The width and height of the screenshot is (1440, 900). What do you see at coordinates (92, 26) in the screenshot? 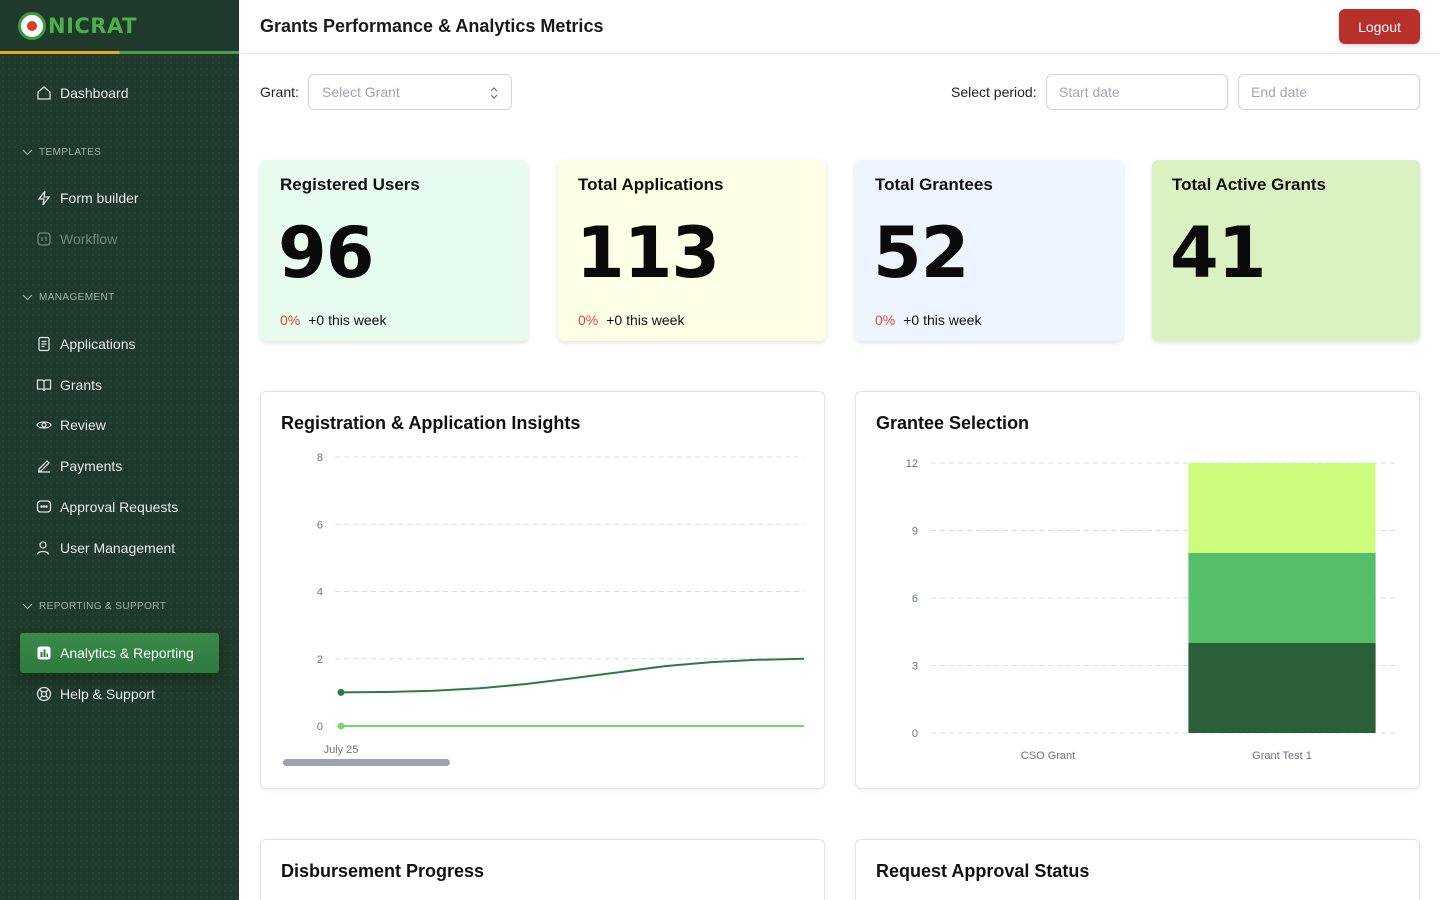
I see `logo-text: NICRAT` at bounding box center [92, 26].